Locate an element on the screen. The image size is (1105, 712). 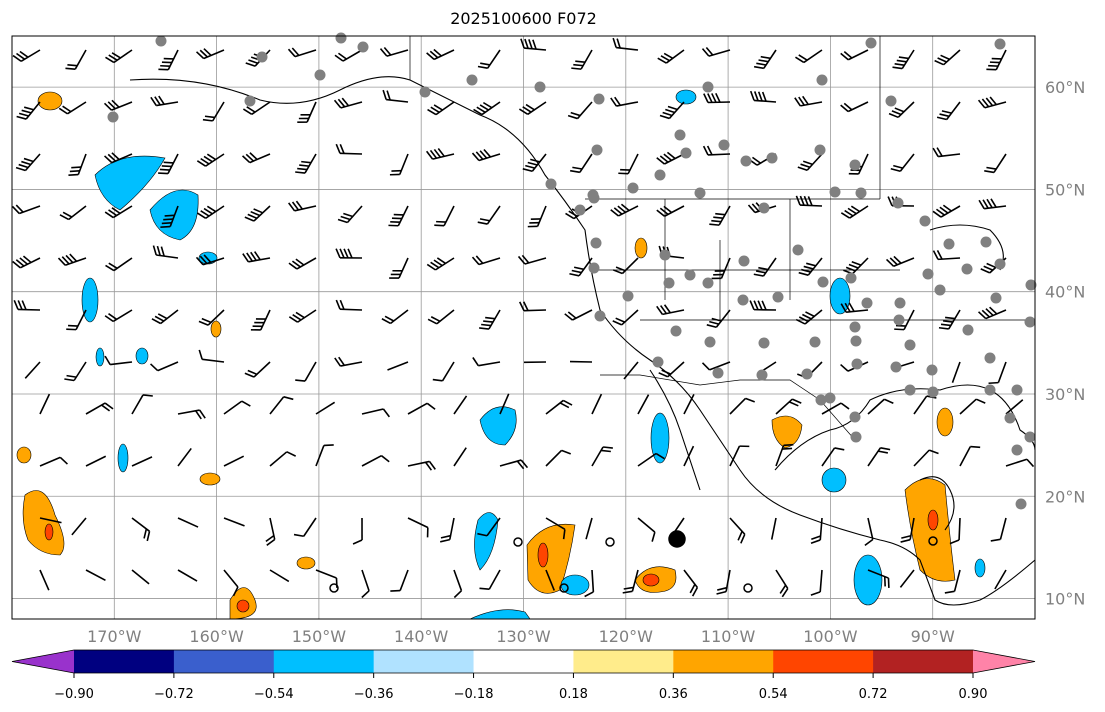
map-title: 2025100600 F072 is located at coordinates (523, 18).